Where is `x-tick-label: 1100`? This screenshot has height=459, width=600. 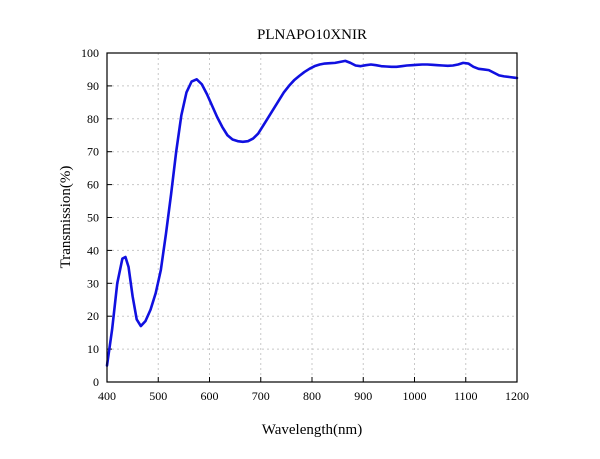
x-tick-label: 1100 is located at coordinates (466, 396).